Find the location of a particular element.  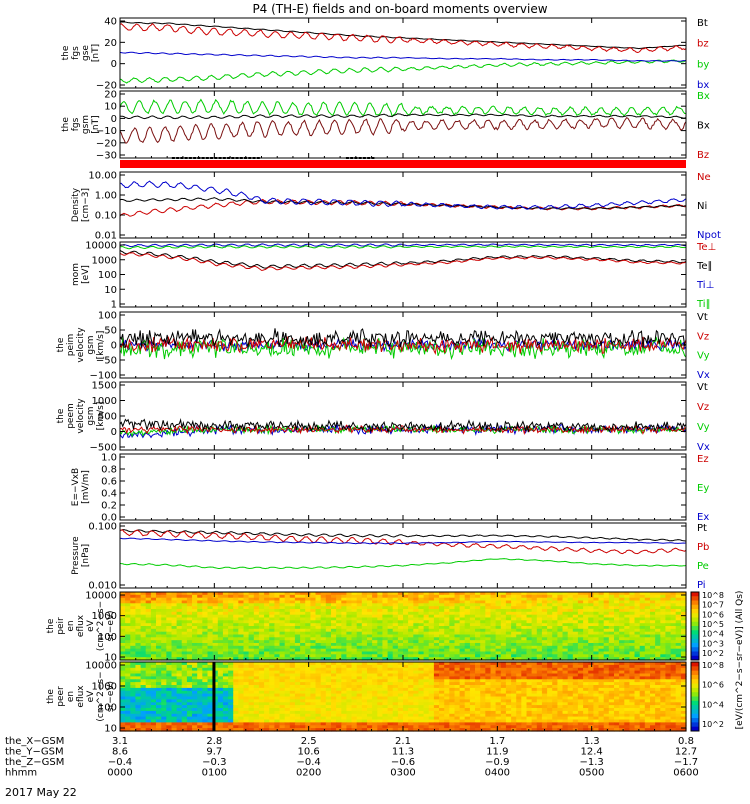

legend-entry: Vx is located at coordinates (703, 375).